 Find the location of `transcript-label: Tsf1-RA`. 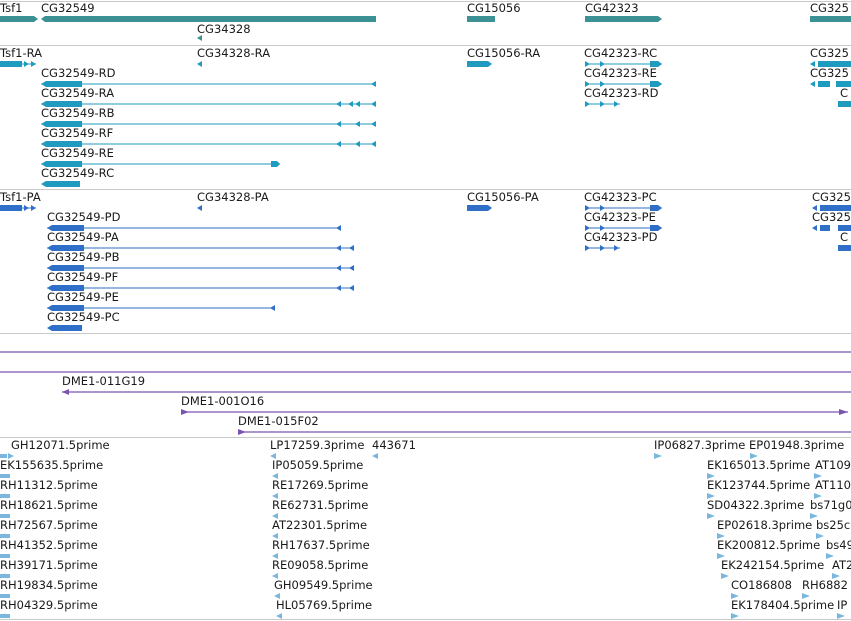

transcript-label: Tsf1-RA is located at coordinates (21, 53).